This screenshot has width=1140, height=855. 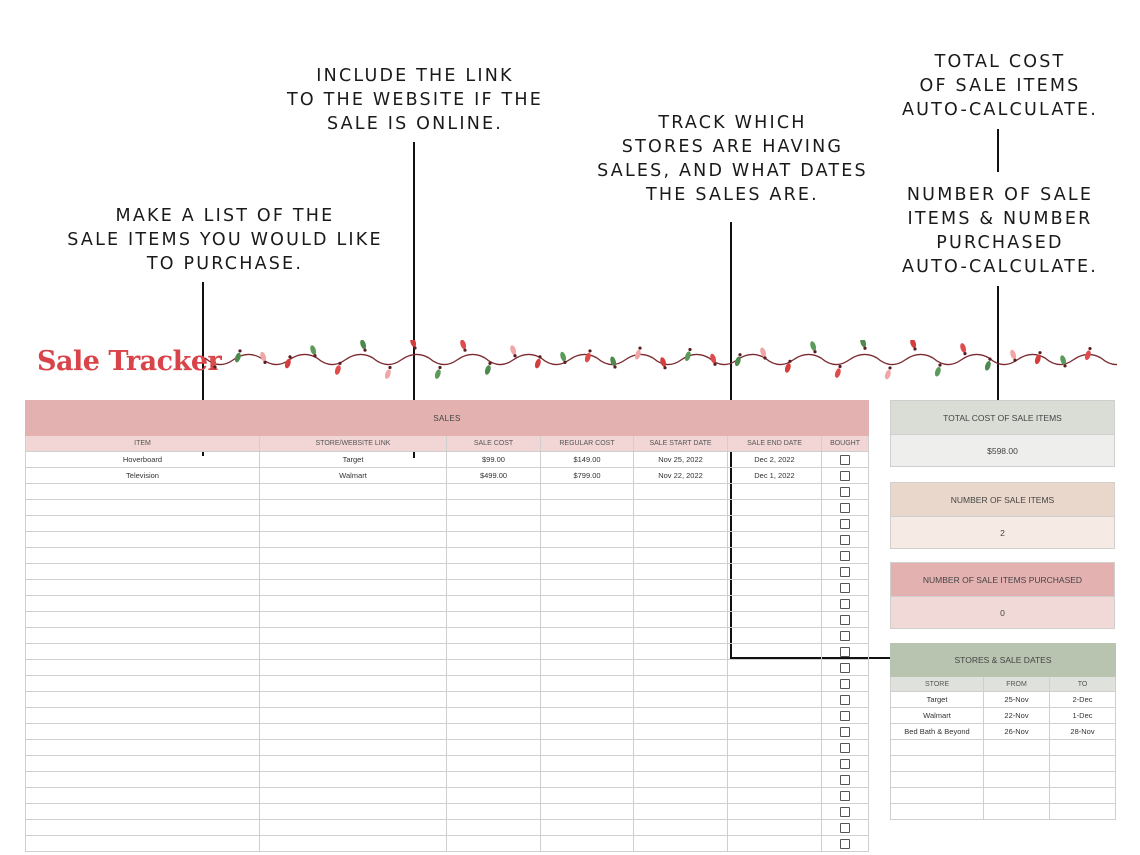 What do you see at coordinates (142, 475) in the screenshot?
I see `table-cell: Television` at bounding box center [142, 475].